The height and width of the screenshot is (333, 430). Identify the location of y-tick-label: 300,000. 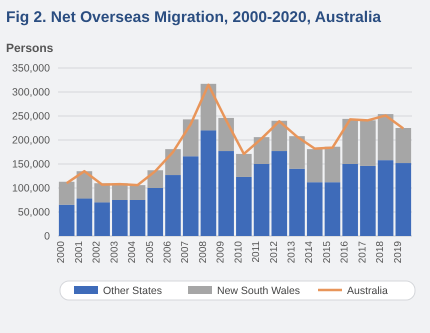
(31, 92).